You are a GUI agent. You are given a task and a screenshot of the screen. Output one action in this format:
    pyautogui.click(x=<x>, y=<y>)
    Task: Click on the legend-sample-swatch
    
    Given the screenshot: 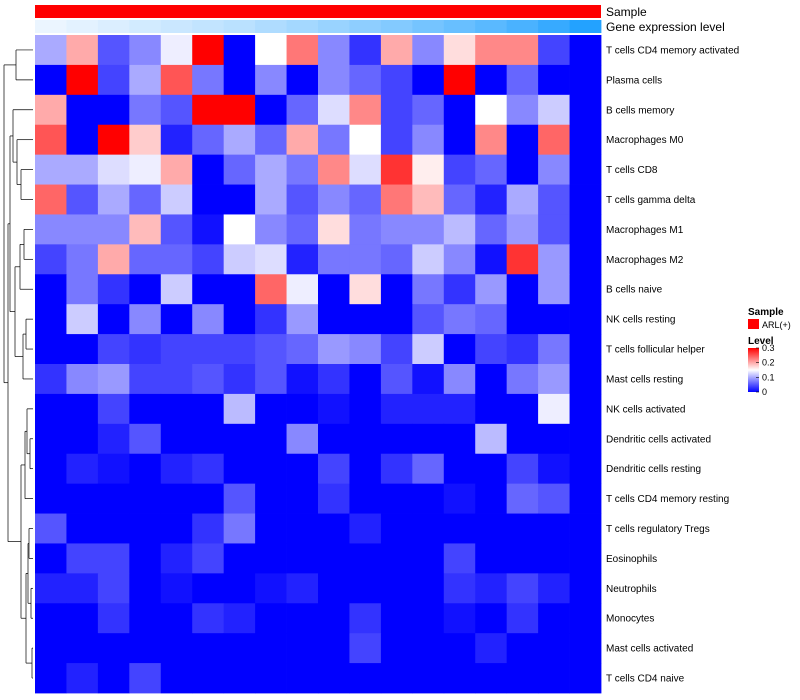 What is the action you would take?
    pyautogui.click(x=753, y=324)
    